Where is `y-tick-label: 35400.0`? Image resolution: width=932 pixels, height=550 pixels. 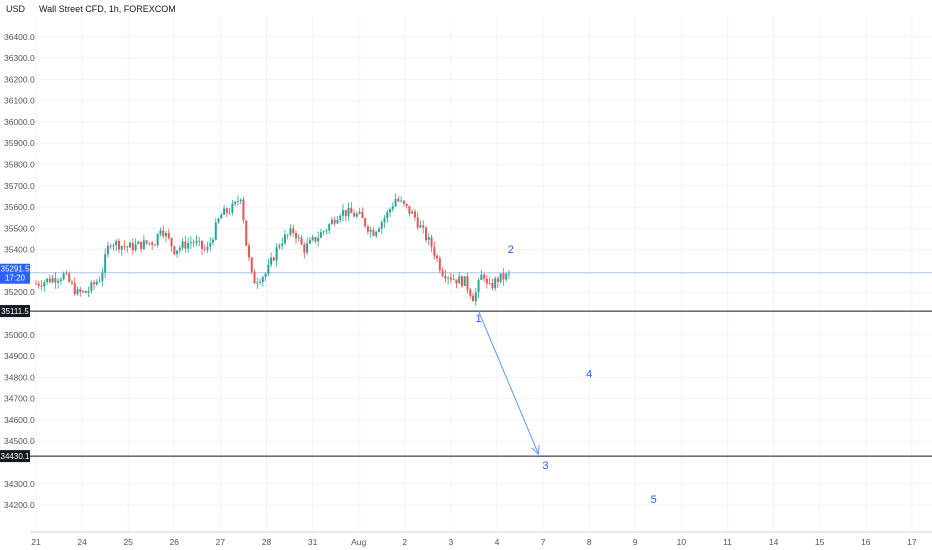
y-tick-label: 35400.0 is located at coordinates (19, 250).